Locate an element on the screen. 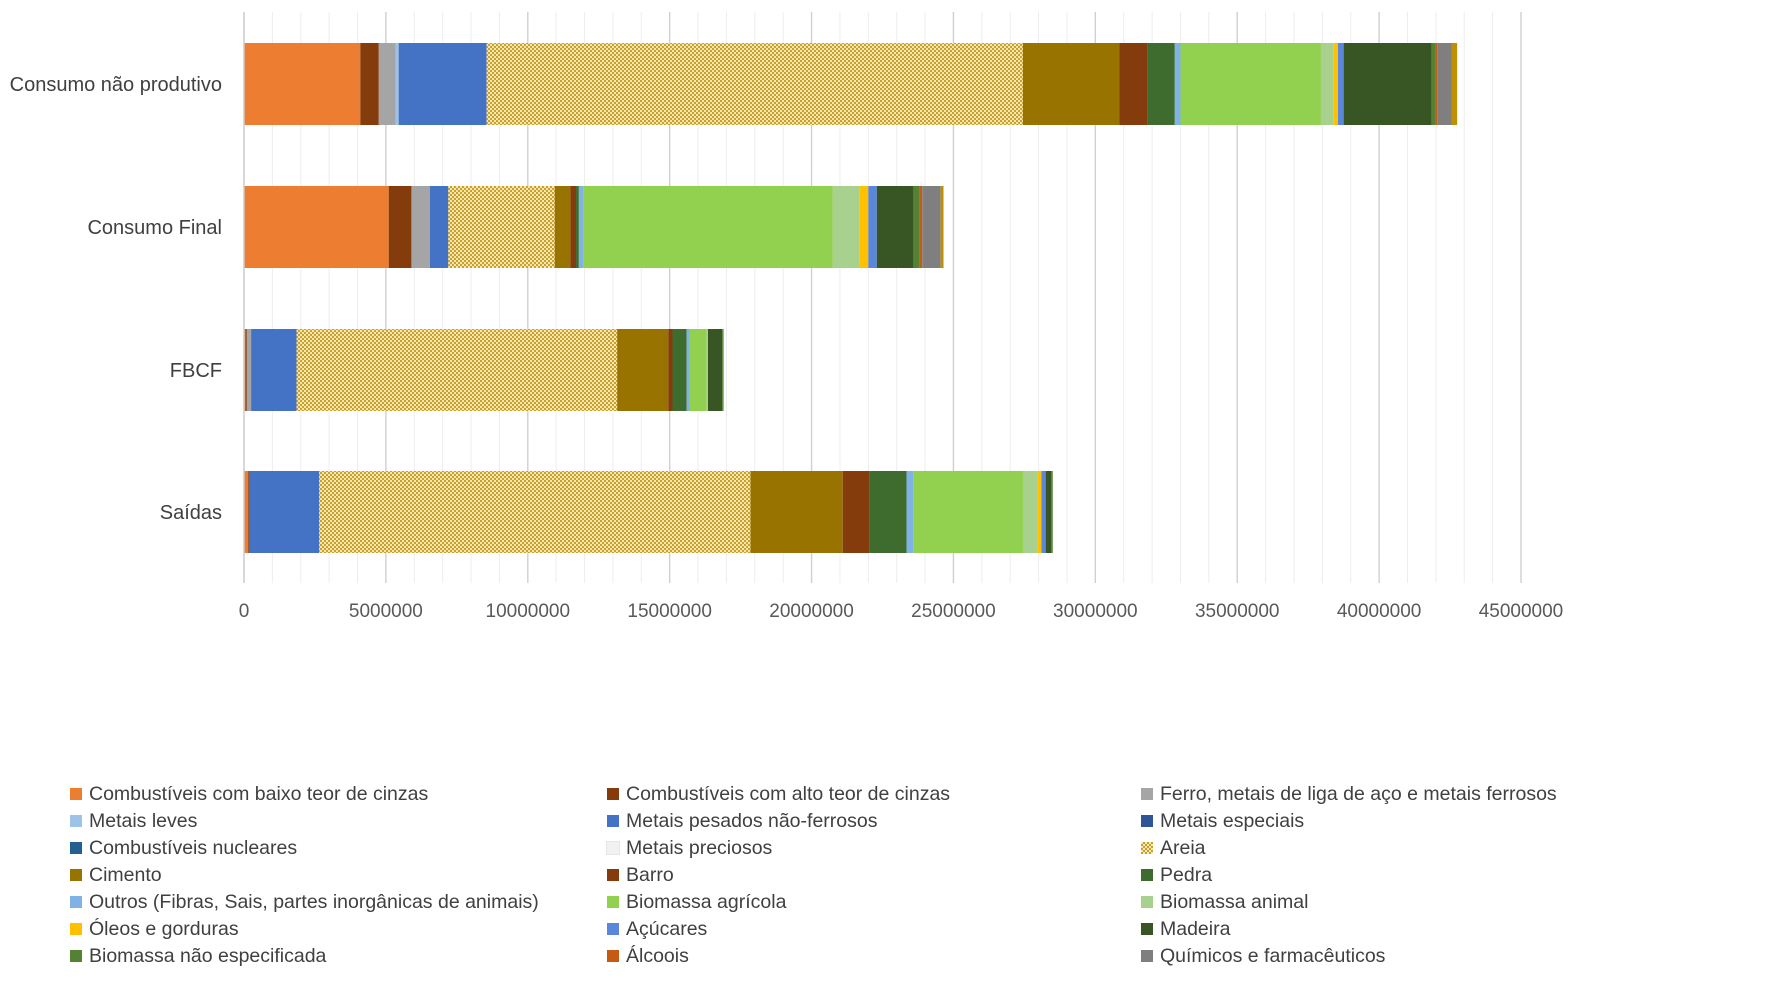 Image resolution: width=1767 pixels, height=982 pixels. legend-item: Biomassa não especificada is located at coordinates (338, 956).